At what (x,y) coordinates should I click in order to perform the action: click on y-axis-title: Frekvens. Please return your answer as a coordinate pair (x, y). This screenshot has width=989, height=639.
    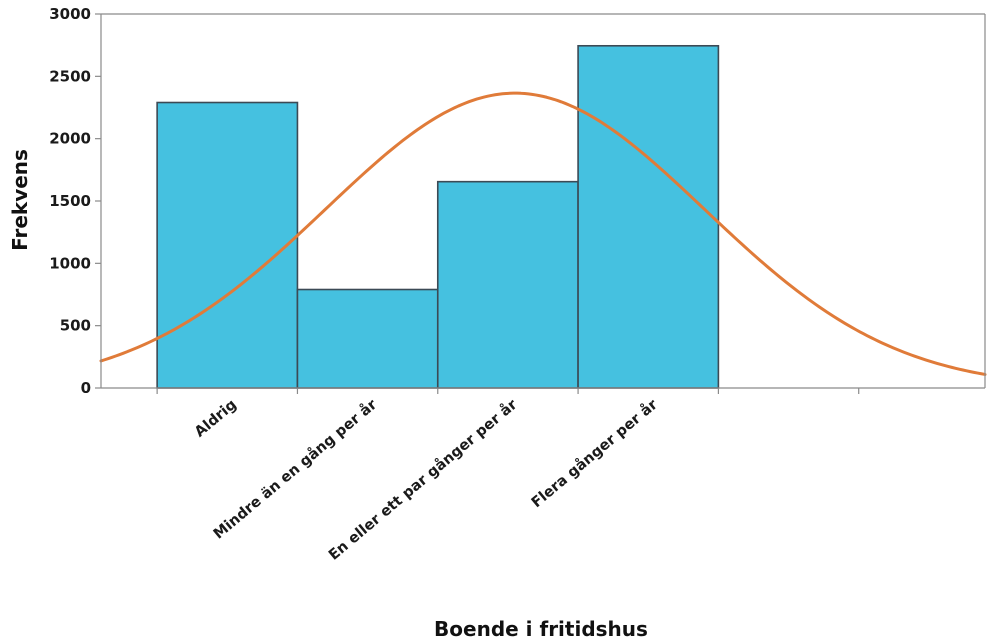
    Looking at the image, I should click on (20, 200).